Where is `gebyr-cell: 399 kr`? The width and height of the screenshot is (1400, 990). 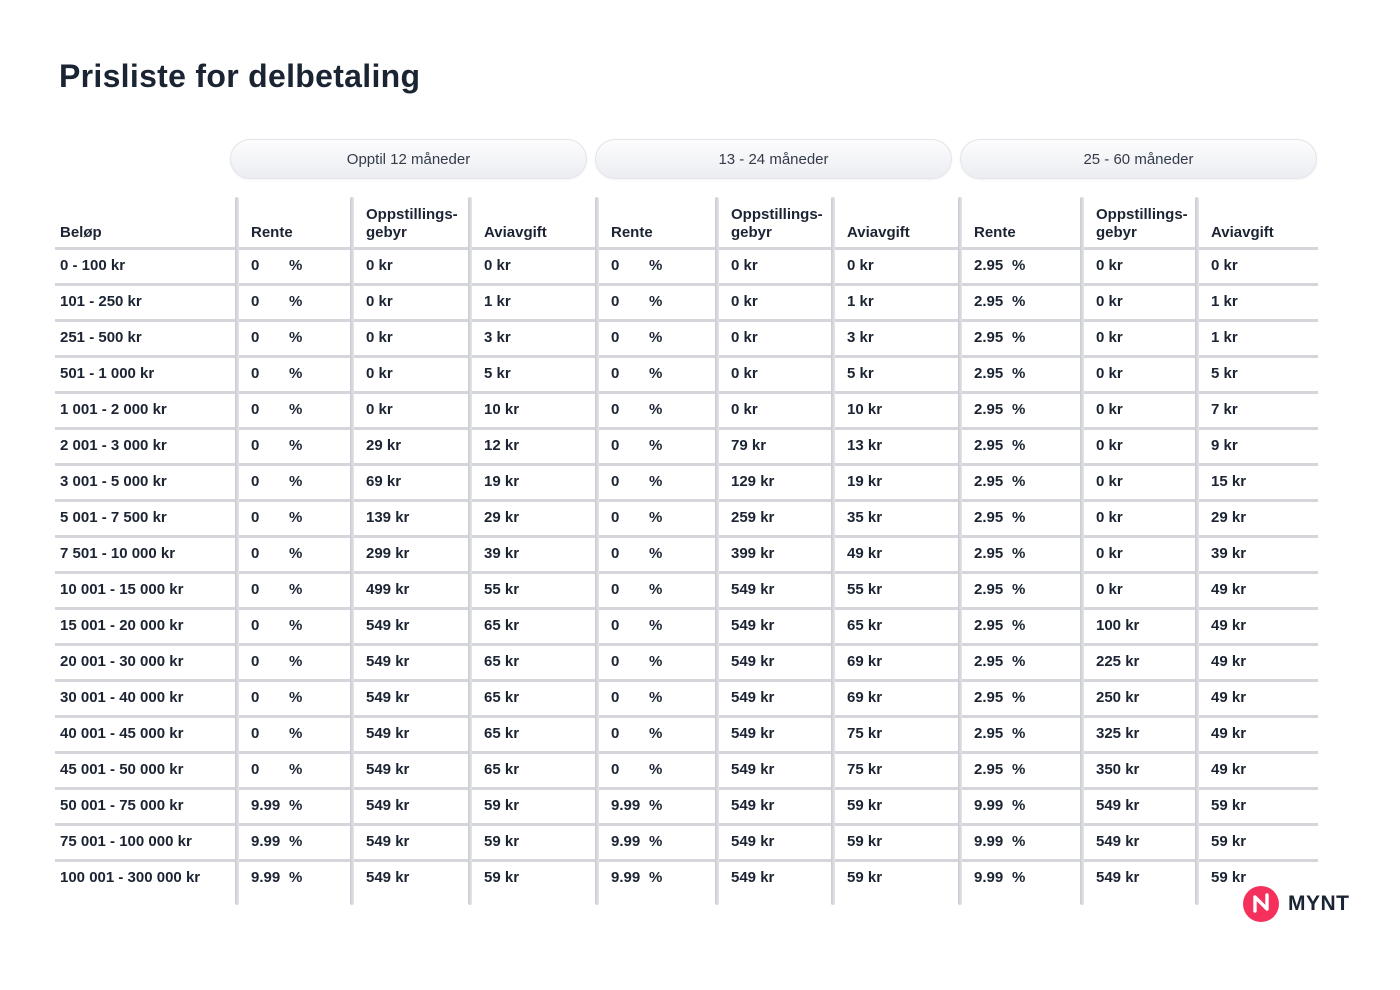 gebyr-cell: 399 kr is located at coordinates (753, 554).